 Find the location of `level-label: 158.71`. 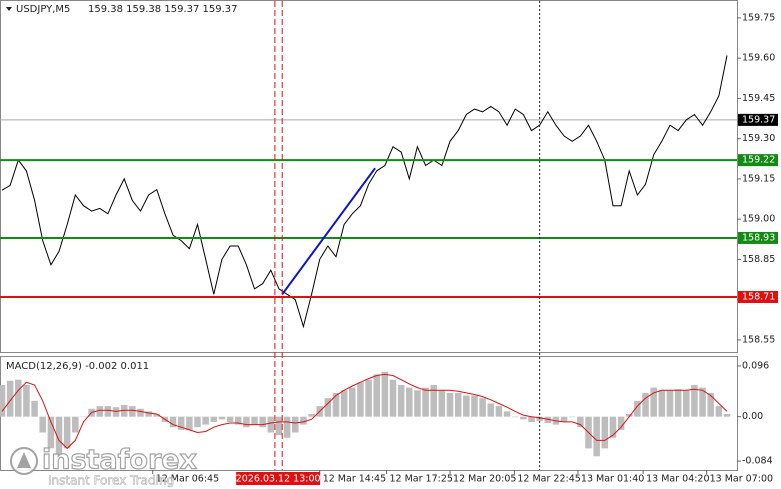

level-label: 158.71 is located at coordinates (758, 296).